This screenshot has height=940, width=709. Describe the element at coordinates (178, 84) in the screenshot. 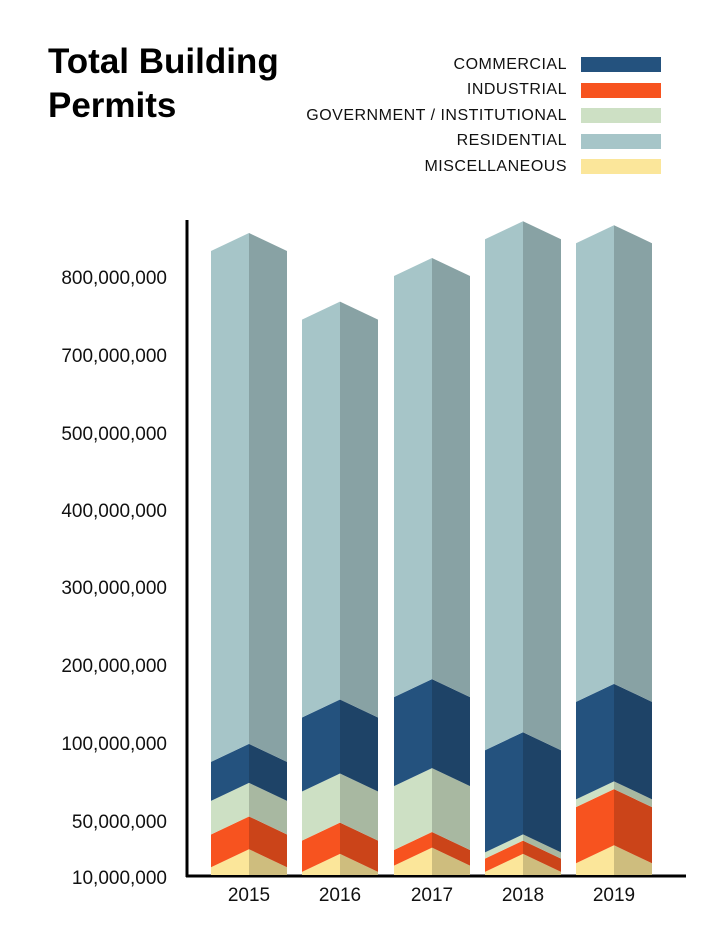

I see `chart-title: Total Building Permits` at that location.